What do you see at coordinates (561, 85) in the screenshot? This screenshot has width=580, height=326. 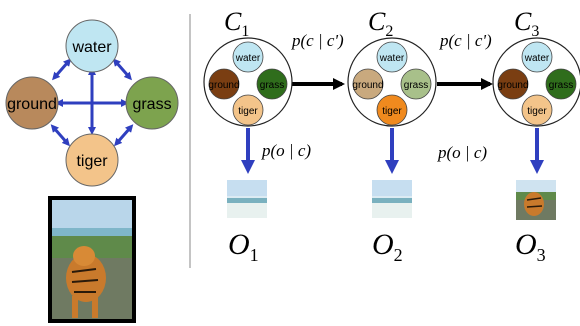 I see `c3-grass-label: grass` at bounding box center [561, 85].